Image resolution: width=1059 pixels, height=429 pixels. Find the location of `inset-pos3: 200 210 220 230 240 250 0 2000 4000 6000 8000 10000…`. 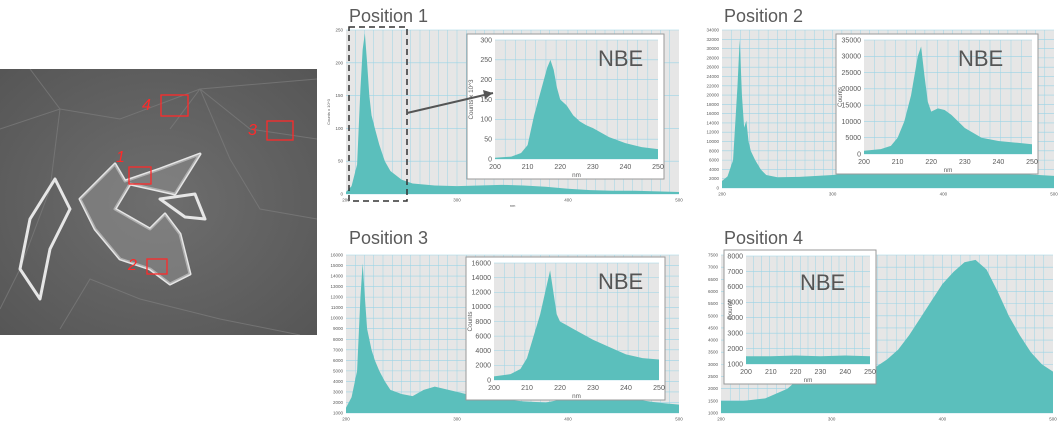

inset-pos3: 200 210 220 230 240 250 0 2000 4000 6000 8000 10000… is located at coordinates (565, 328).